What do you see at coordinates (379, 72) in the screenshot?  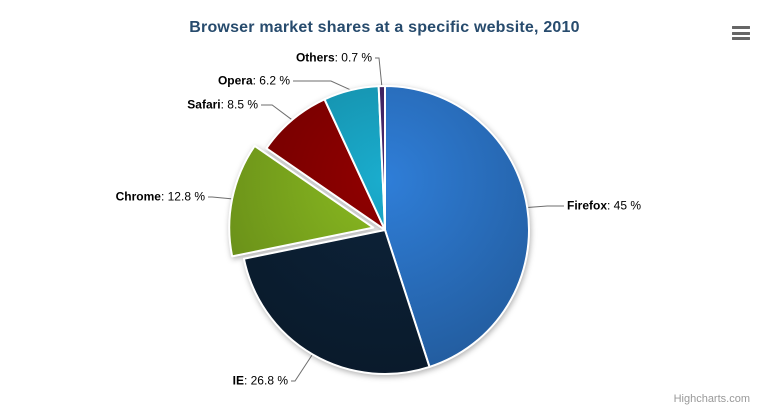 I see `label-connector-others` at bounding box center [379, 72].